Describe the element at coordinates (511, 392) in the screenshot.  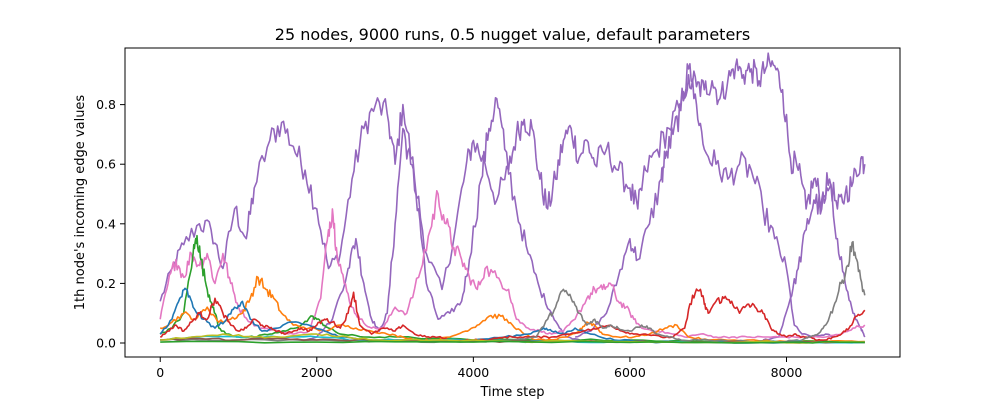
I see `x-axis-label: Time step` at that location.